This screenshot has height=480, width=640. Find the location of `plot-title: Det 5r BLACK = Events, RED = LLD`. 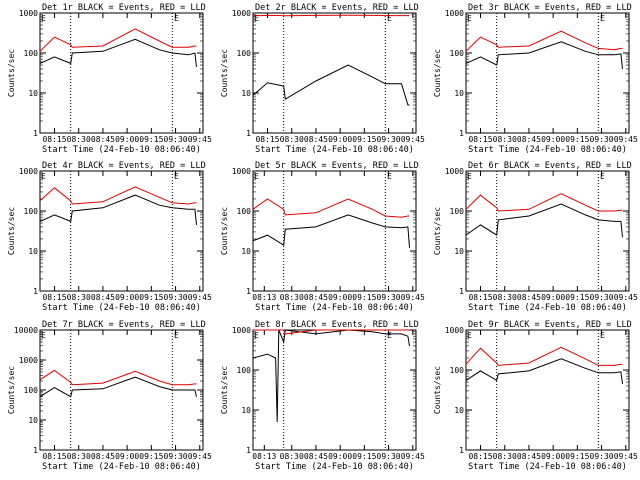

plot-title: Det 5r BLACK = Events, RED = LLD is located at coordinates (337, 166).